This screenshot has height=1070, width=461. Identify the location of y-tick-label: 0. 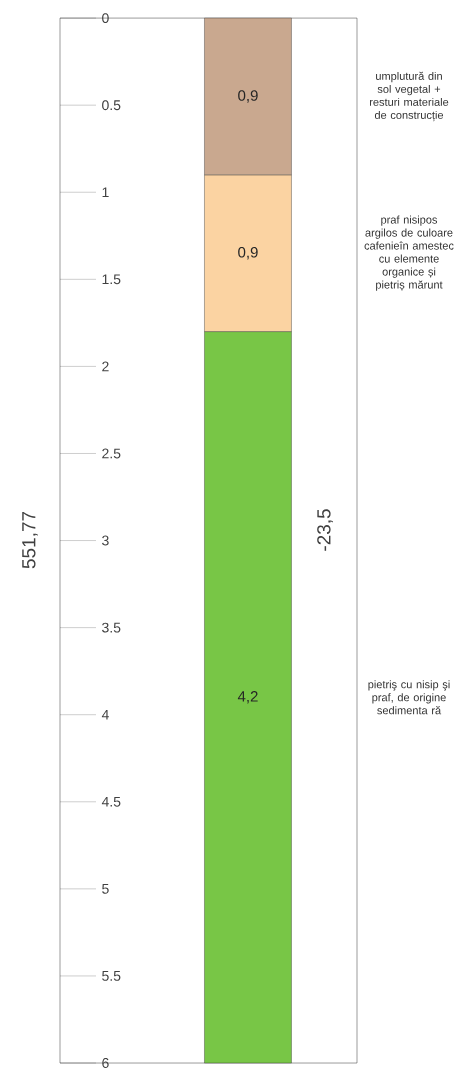
(105, 18).